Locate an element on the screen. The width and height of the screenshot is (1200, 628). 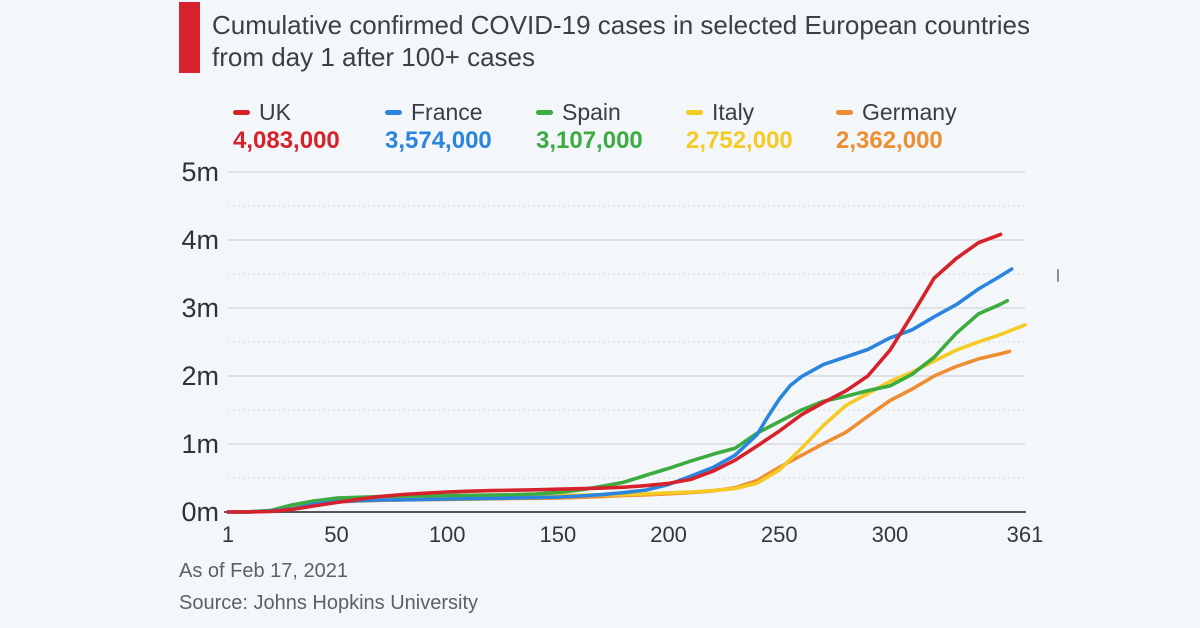
legend-item-germany: Germany 2,362,000 is located at coordinates (896, 126).